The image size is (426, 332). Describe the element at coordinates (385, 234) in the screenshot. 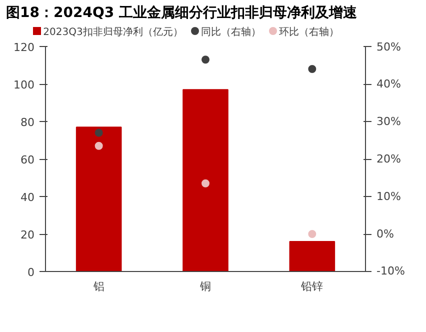

I see `y2-tick-label: 0%` at that location.